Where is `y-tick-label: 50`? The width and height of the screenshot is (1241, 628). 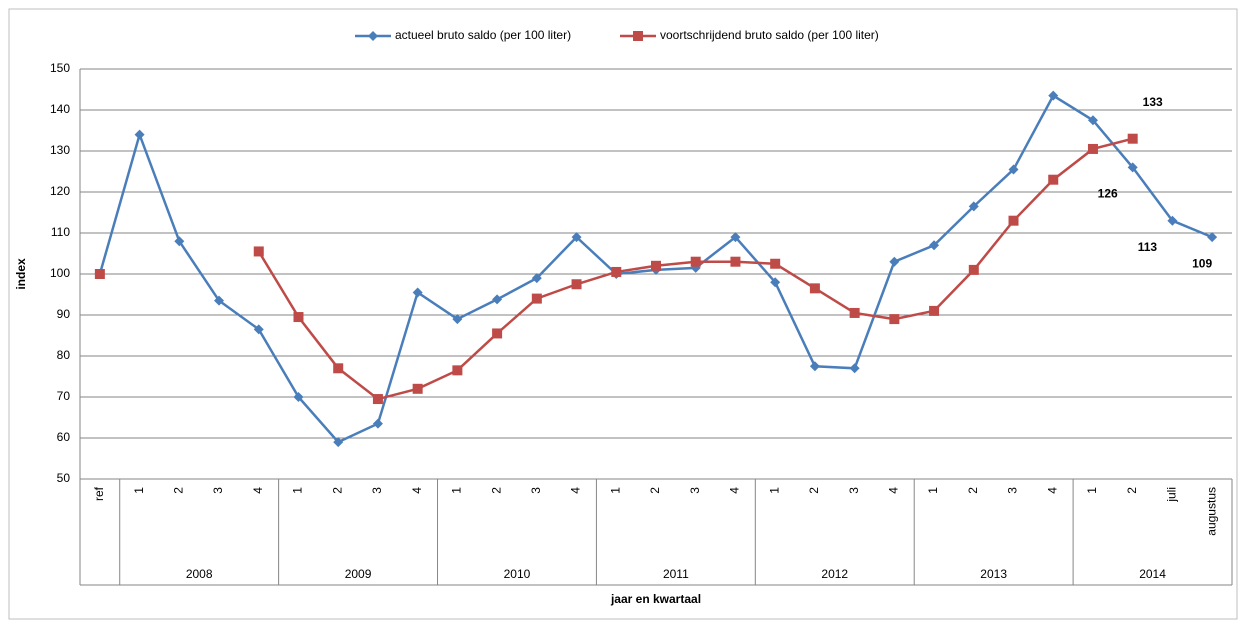
y-tick-label: 50 is located at coordinates (64, 478).